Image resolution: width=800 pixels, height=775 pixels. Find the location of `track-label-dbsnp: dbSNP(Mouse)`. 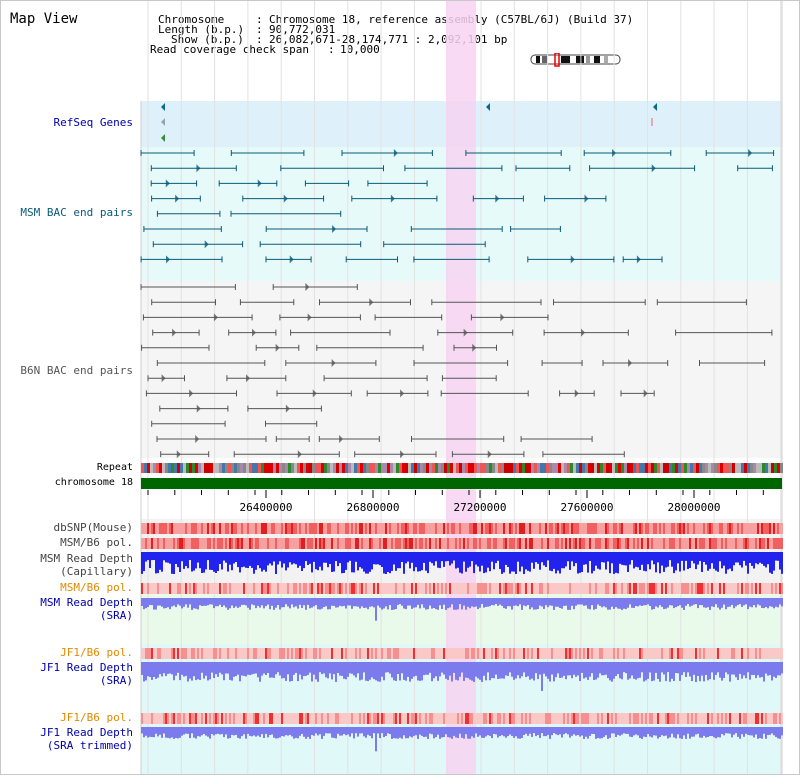

track-label-dbsnp: dbSNP(Mouse) is located at coordinates (93, 527).